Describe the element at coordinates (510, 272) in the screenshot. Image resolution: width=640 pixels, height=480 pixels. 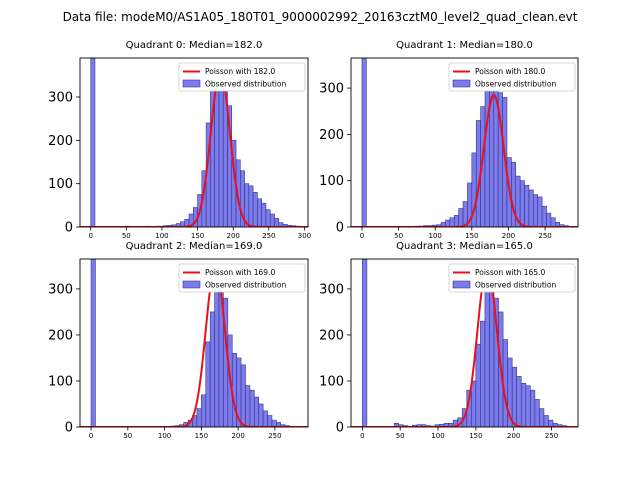
I see `legend-fit-label: Poisson with 165.0` at that location.